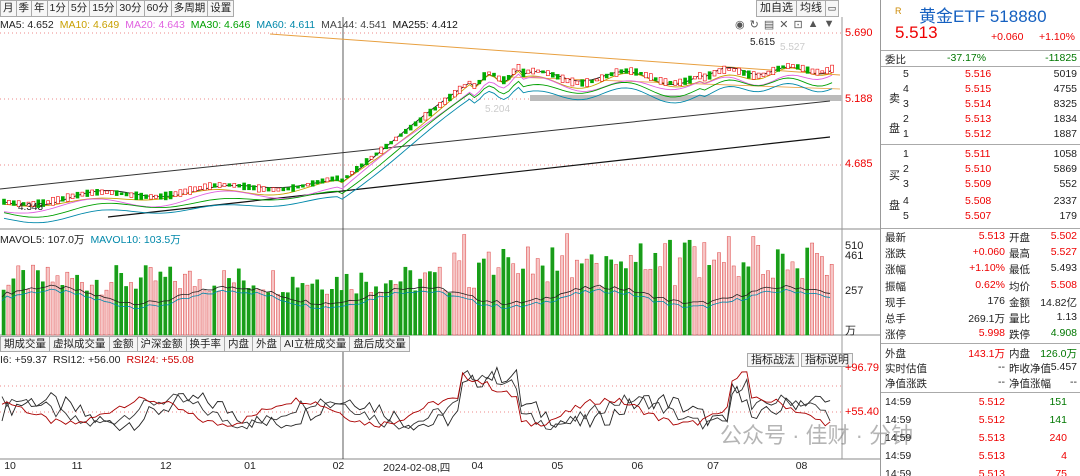  What do you see at coordinates (1063, 268) in the screenshot?
I see `stat-value: 5.493` at bounding box center [1063, 268].